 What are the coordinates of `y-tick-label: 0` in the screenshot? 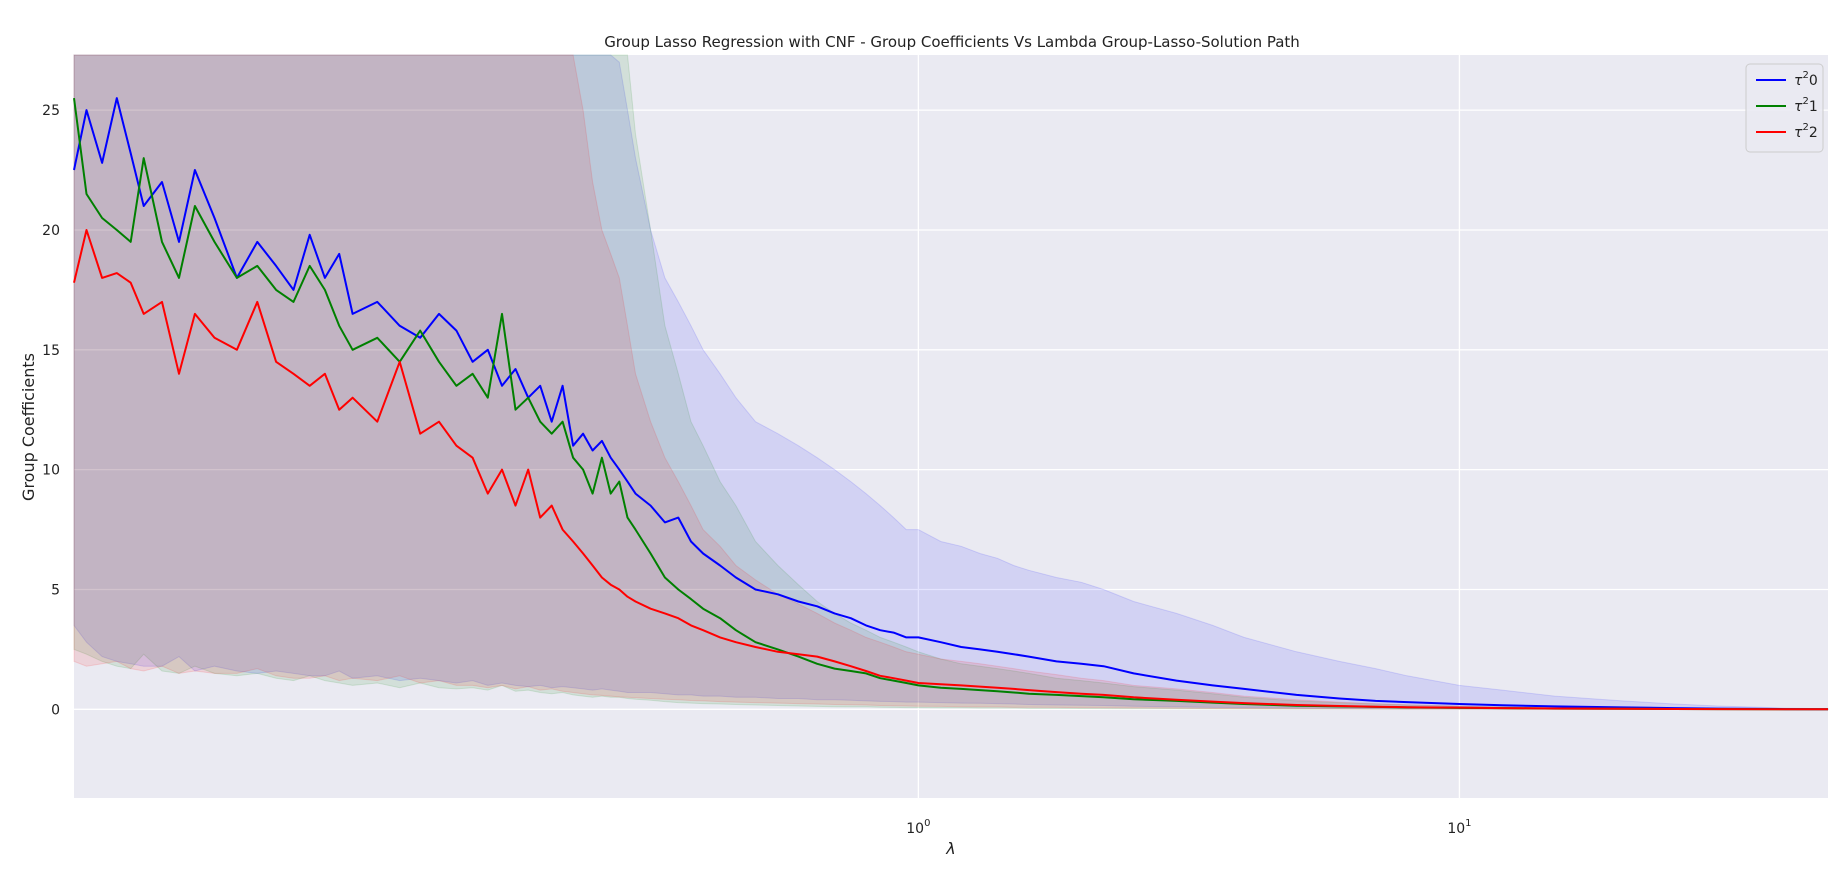 It's located at (55, 710).